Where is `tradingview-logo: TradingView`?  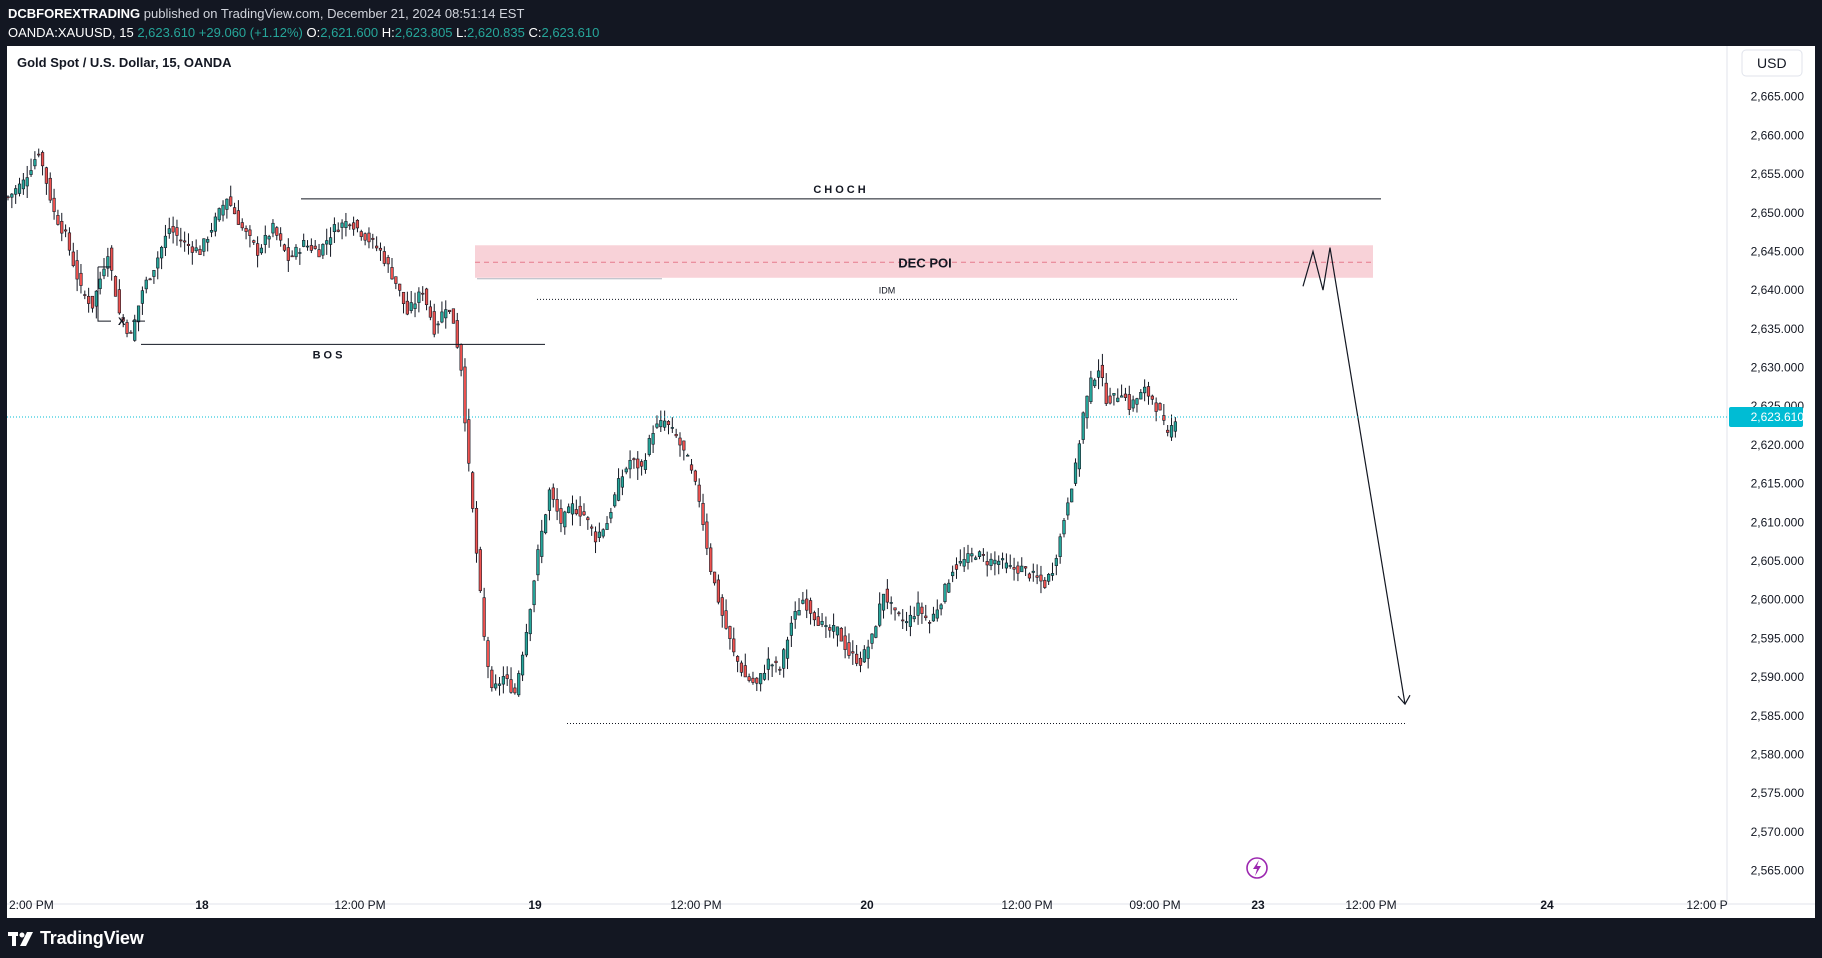
tradingview-logo: TradingView is located at coordinates (76, 938).